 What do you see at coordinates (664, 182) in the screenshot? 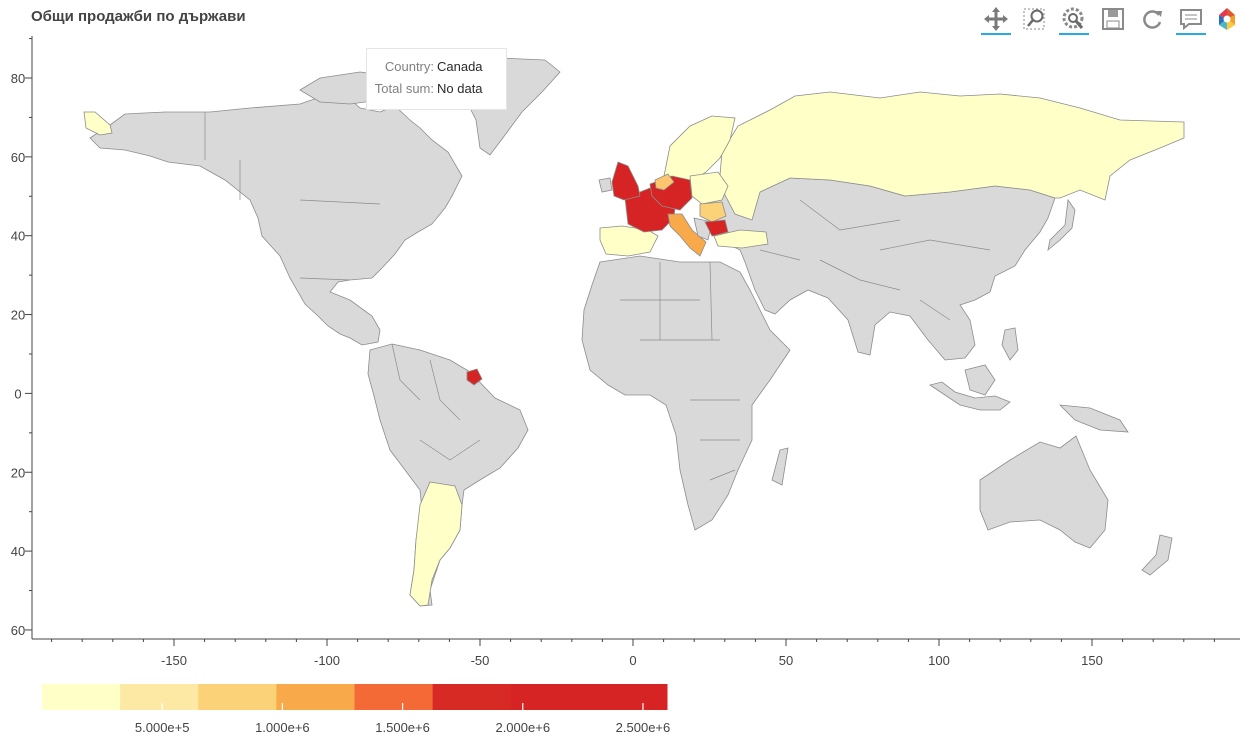
I see `land-netherlands` at bounding box center [664, 182].